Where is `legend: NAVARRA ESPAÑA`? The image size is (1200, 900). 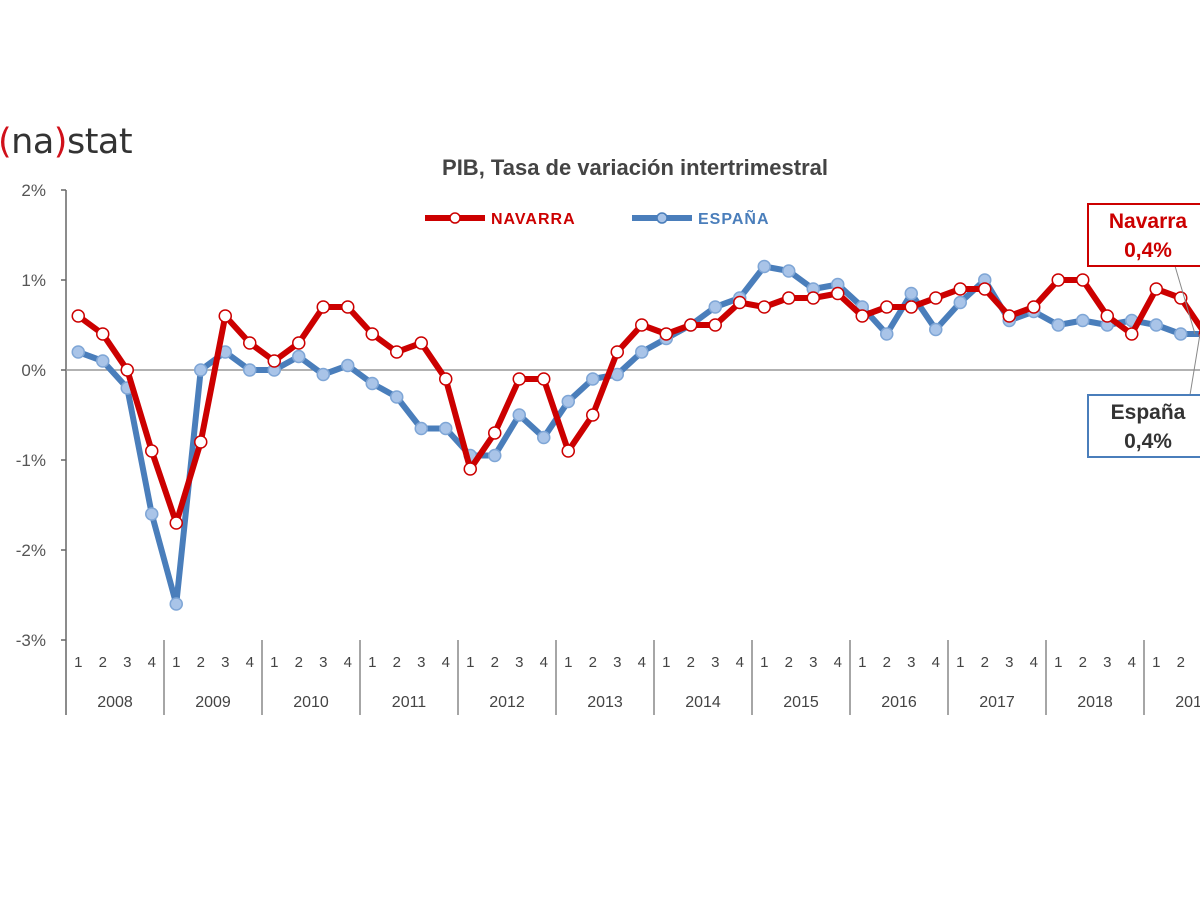 legend: NAVARRA ESPAÑA is located at coordinates (597, 218).